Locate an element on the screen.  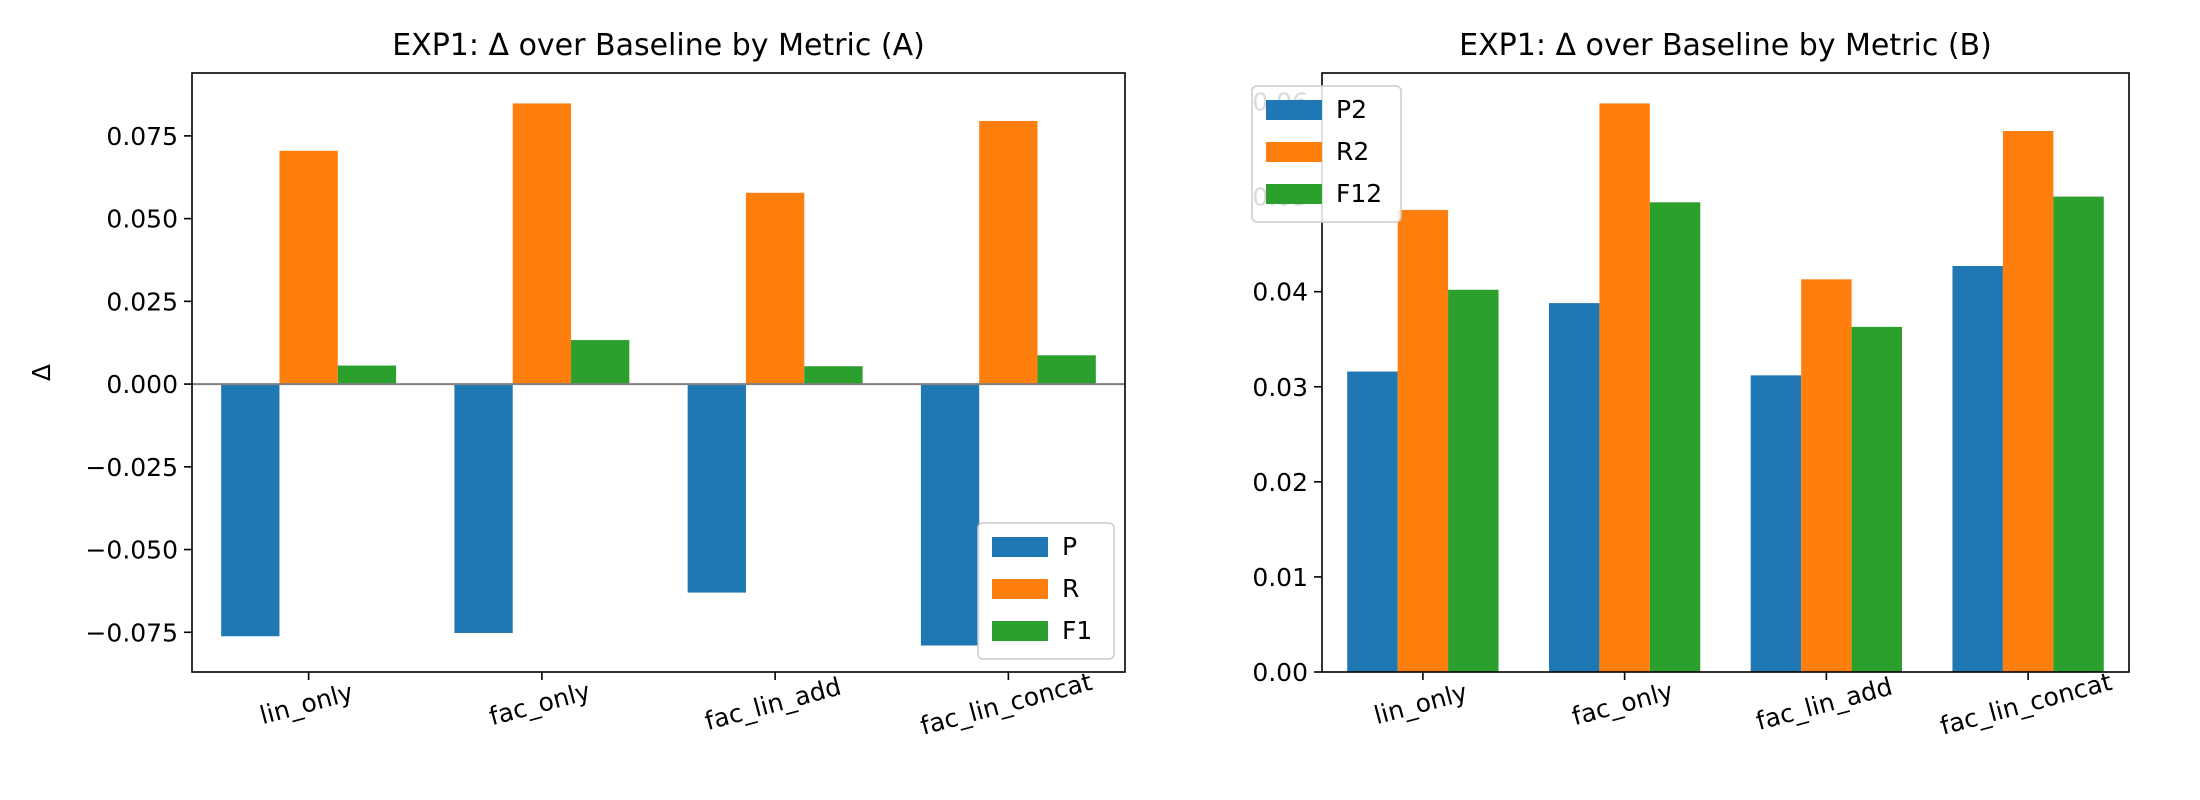
bar-F12-fac_lin_concat is located at coordinates (2078, 434).